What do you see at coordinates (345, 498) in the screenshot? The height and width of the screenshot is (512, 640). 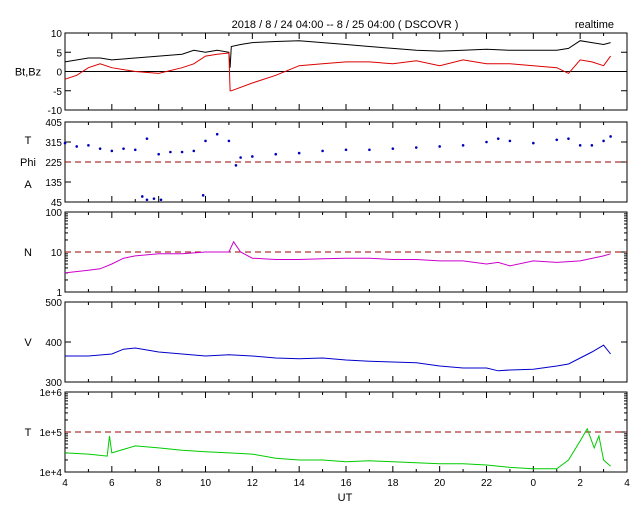 I see `x-axis-label: UT` at bounding box center [345, 498].